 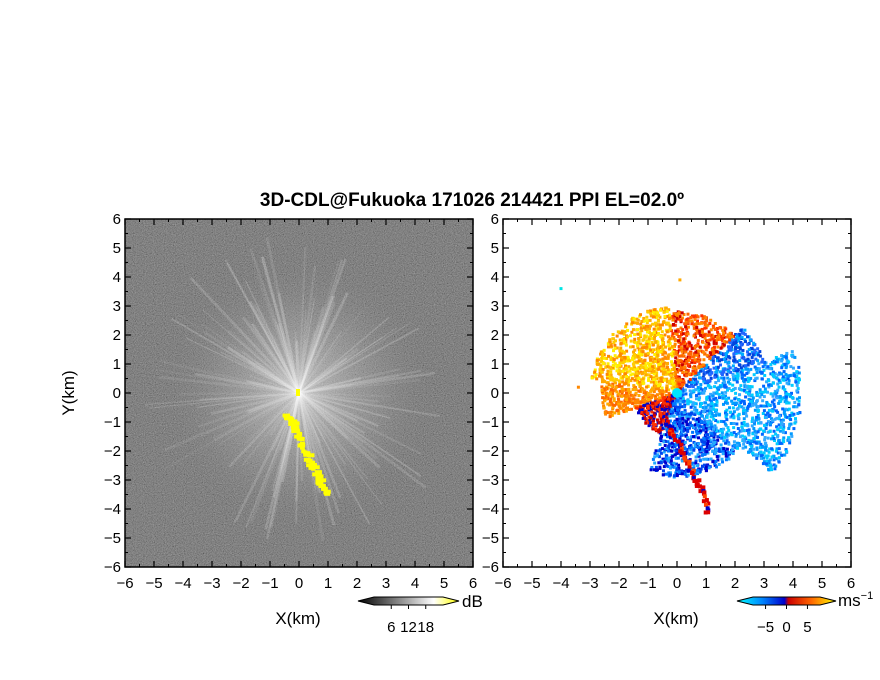 What do you see at coordinates (306, 442) in the screenshot?
I see `reflectivity-yellow-echo` at bounding box center [306, 442].